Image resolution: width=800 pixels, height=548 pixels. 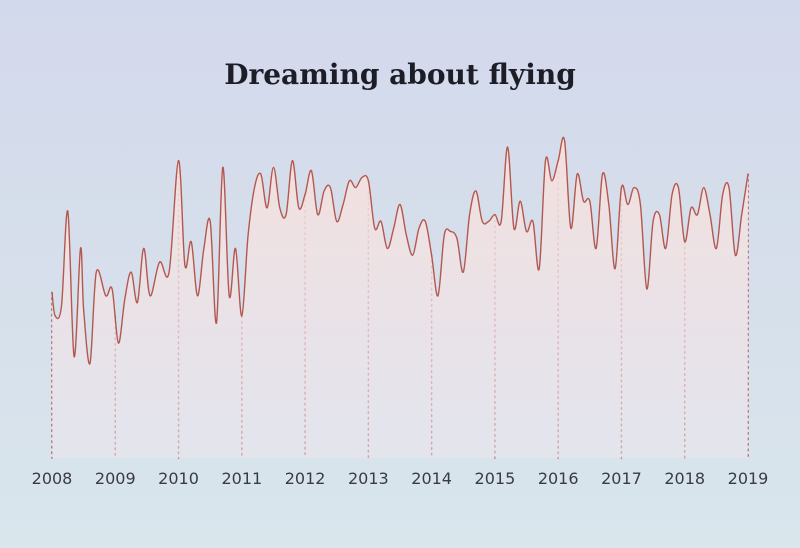 I want to click on x-tick-label: 2012, so click(x=305, y=478).